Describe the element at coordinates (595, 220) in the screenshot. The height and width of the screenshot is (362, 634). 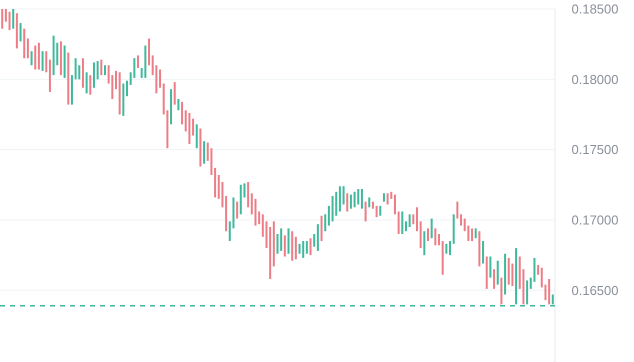
I see `y-tick-label: 0.17000` at that location.